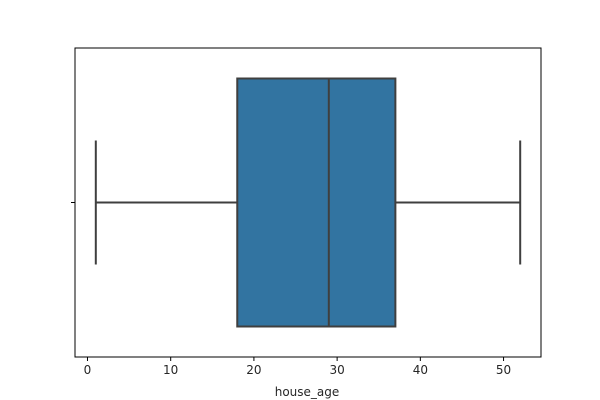 The width and height of the screenshot is (600, 400). Describe the element at coordinates (170, 370) in the screenshot. I see `x-tick-label-10: 10` at that location.